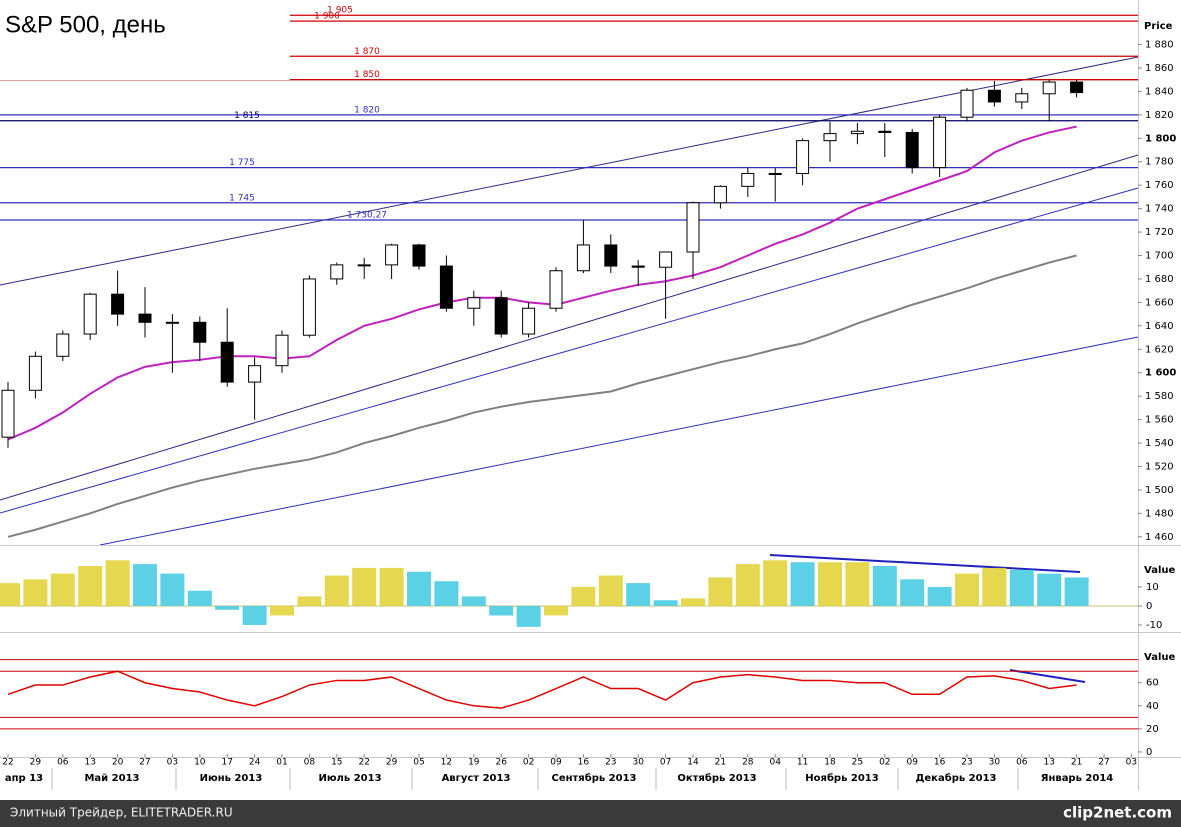 The width and height of the screenshot is (1181, 827). I want to click on x-tick-label: 20, so click(118, 763).